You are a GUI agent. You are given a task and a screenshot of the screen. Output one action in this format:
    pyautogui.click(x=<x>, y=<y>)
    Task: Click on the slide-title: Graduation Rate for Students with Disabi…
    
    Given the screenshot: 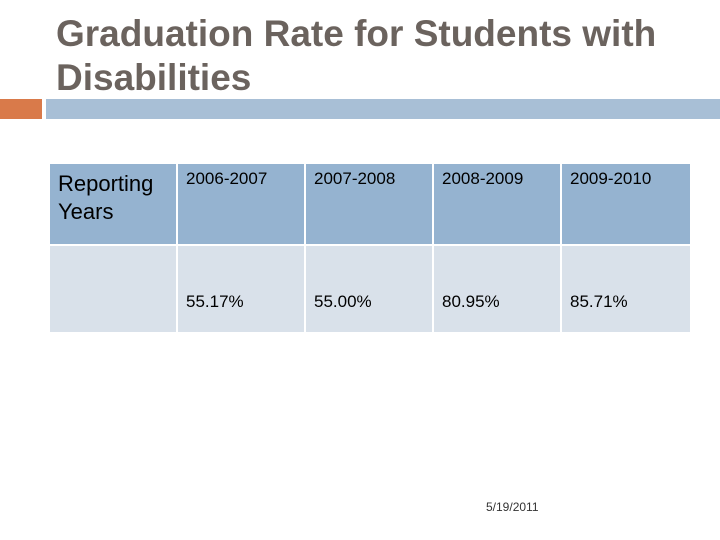 What is the action you would take?
    pyautogui.click(x=356, y=55)
    